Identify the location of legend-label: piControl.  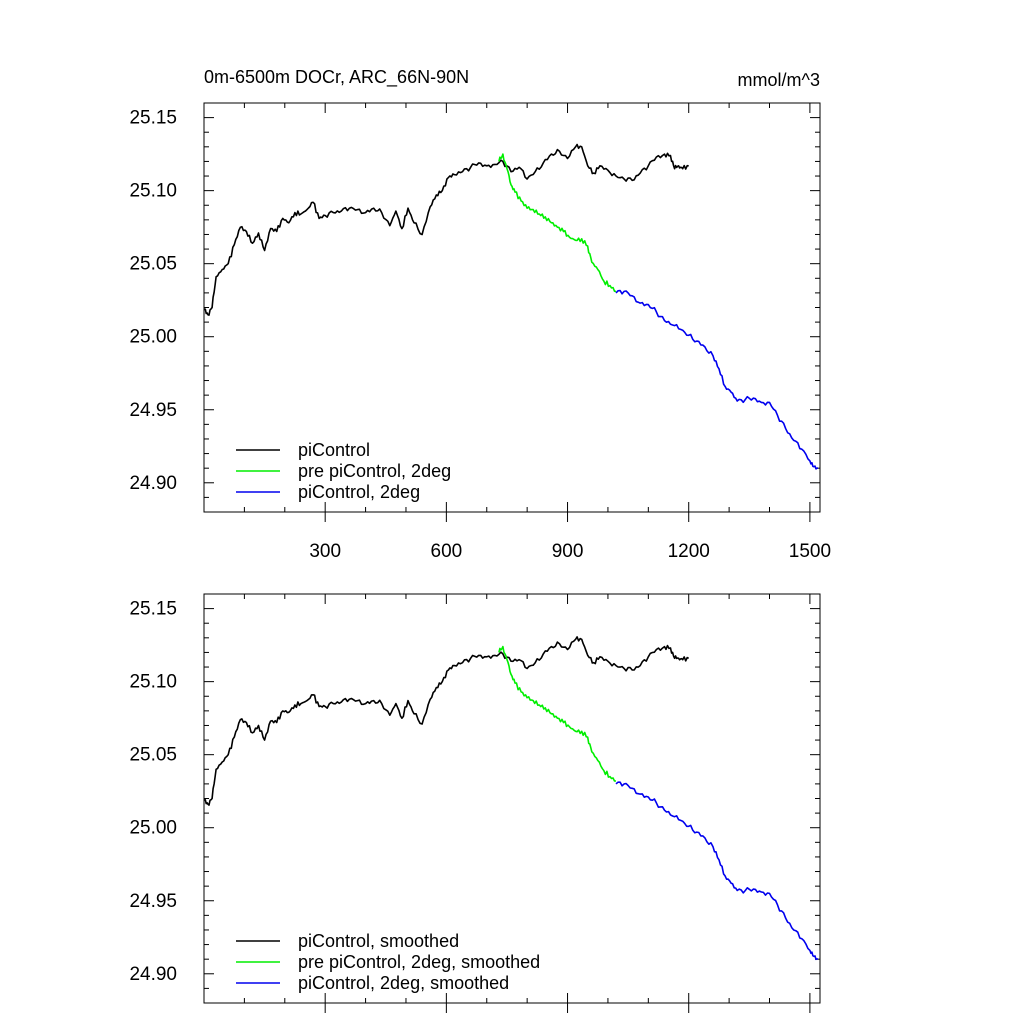
(334, 450).